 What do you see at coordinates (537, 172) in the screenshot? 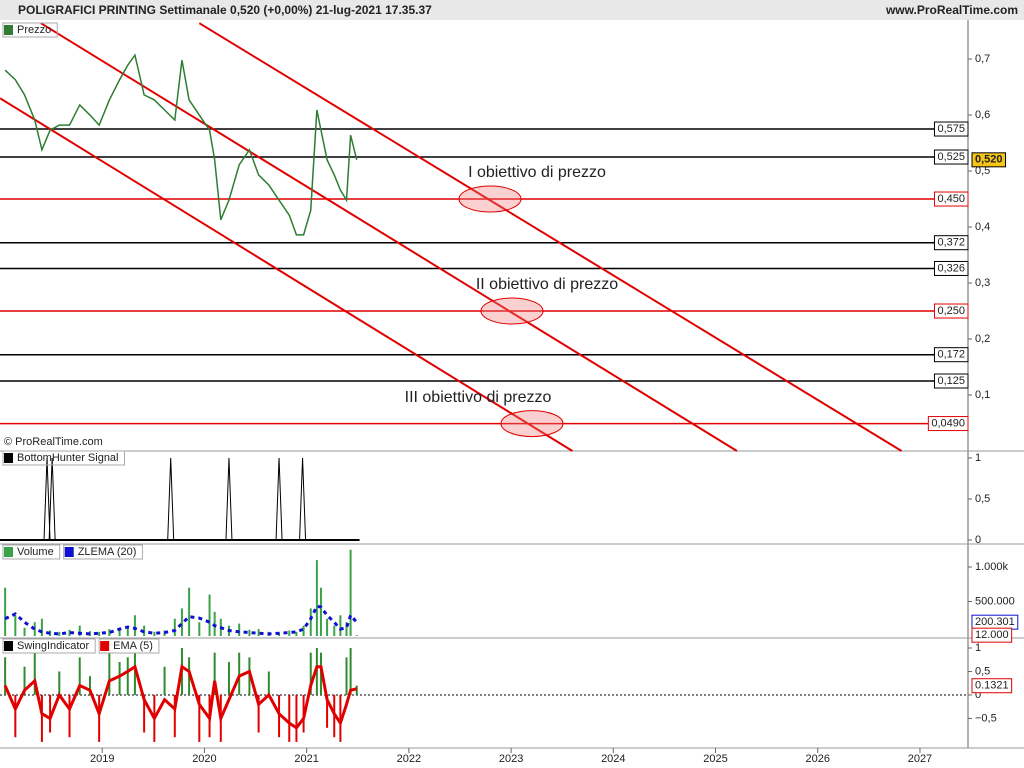
I see `annotation: I obiettivo di prezzo` at bounding box center [537, 172].